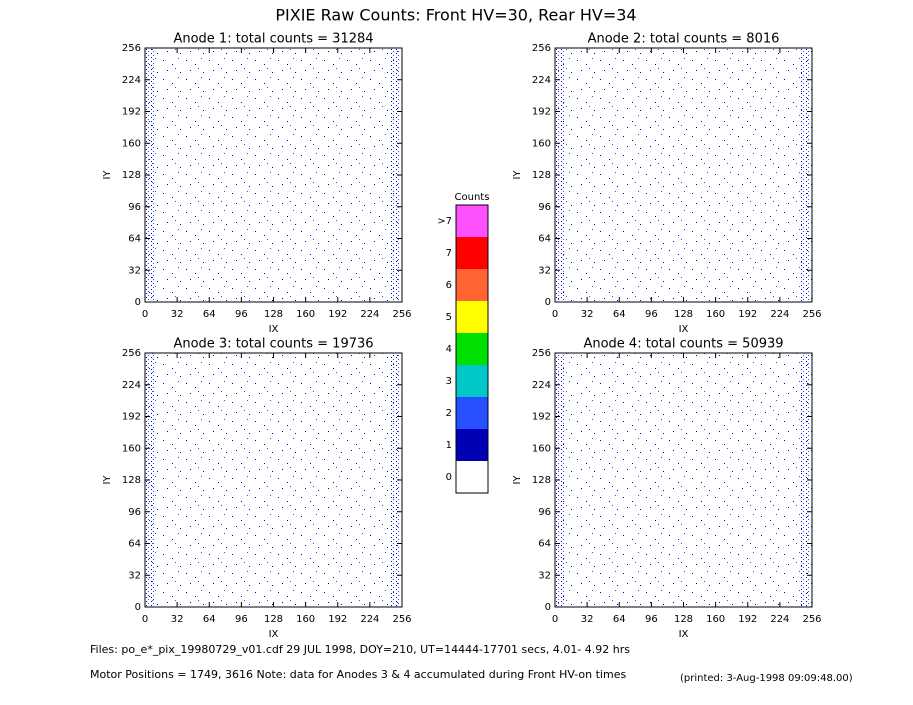 The height and width of the screenshot is (705, 913). I want to click on colorbar-label: >7, so click(444, 221).